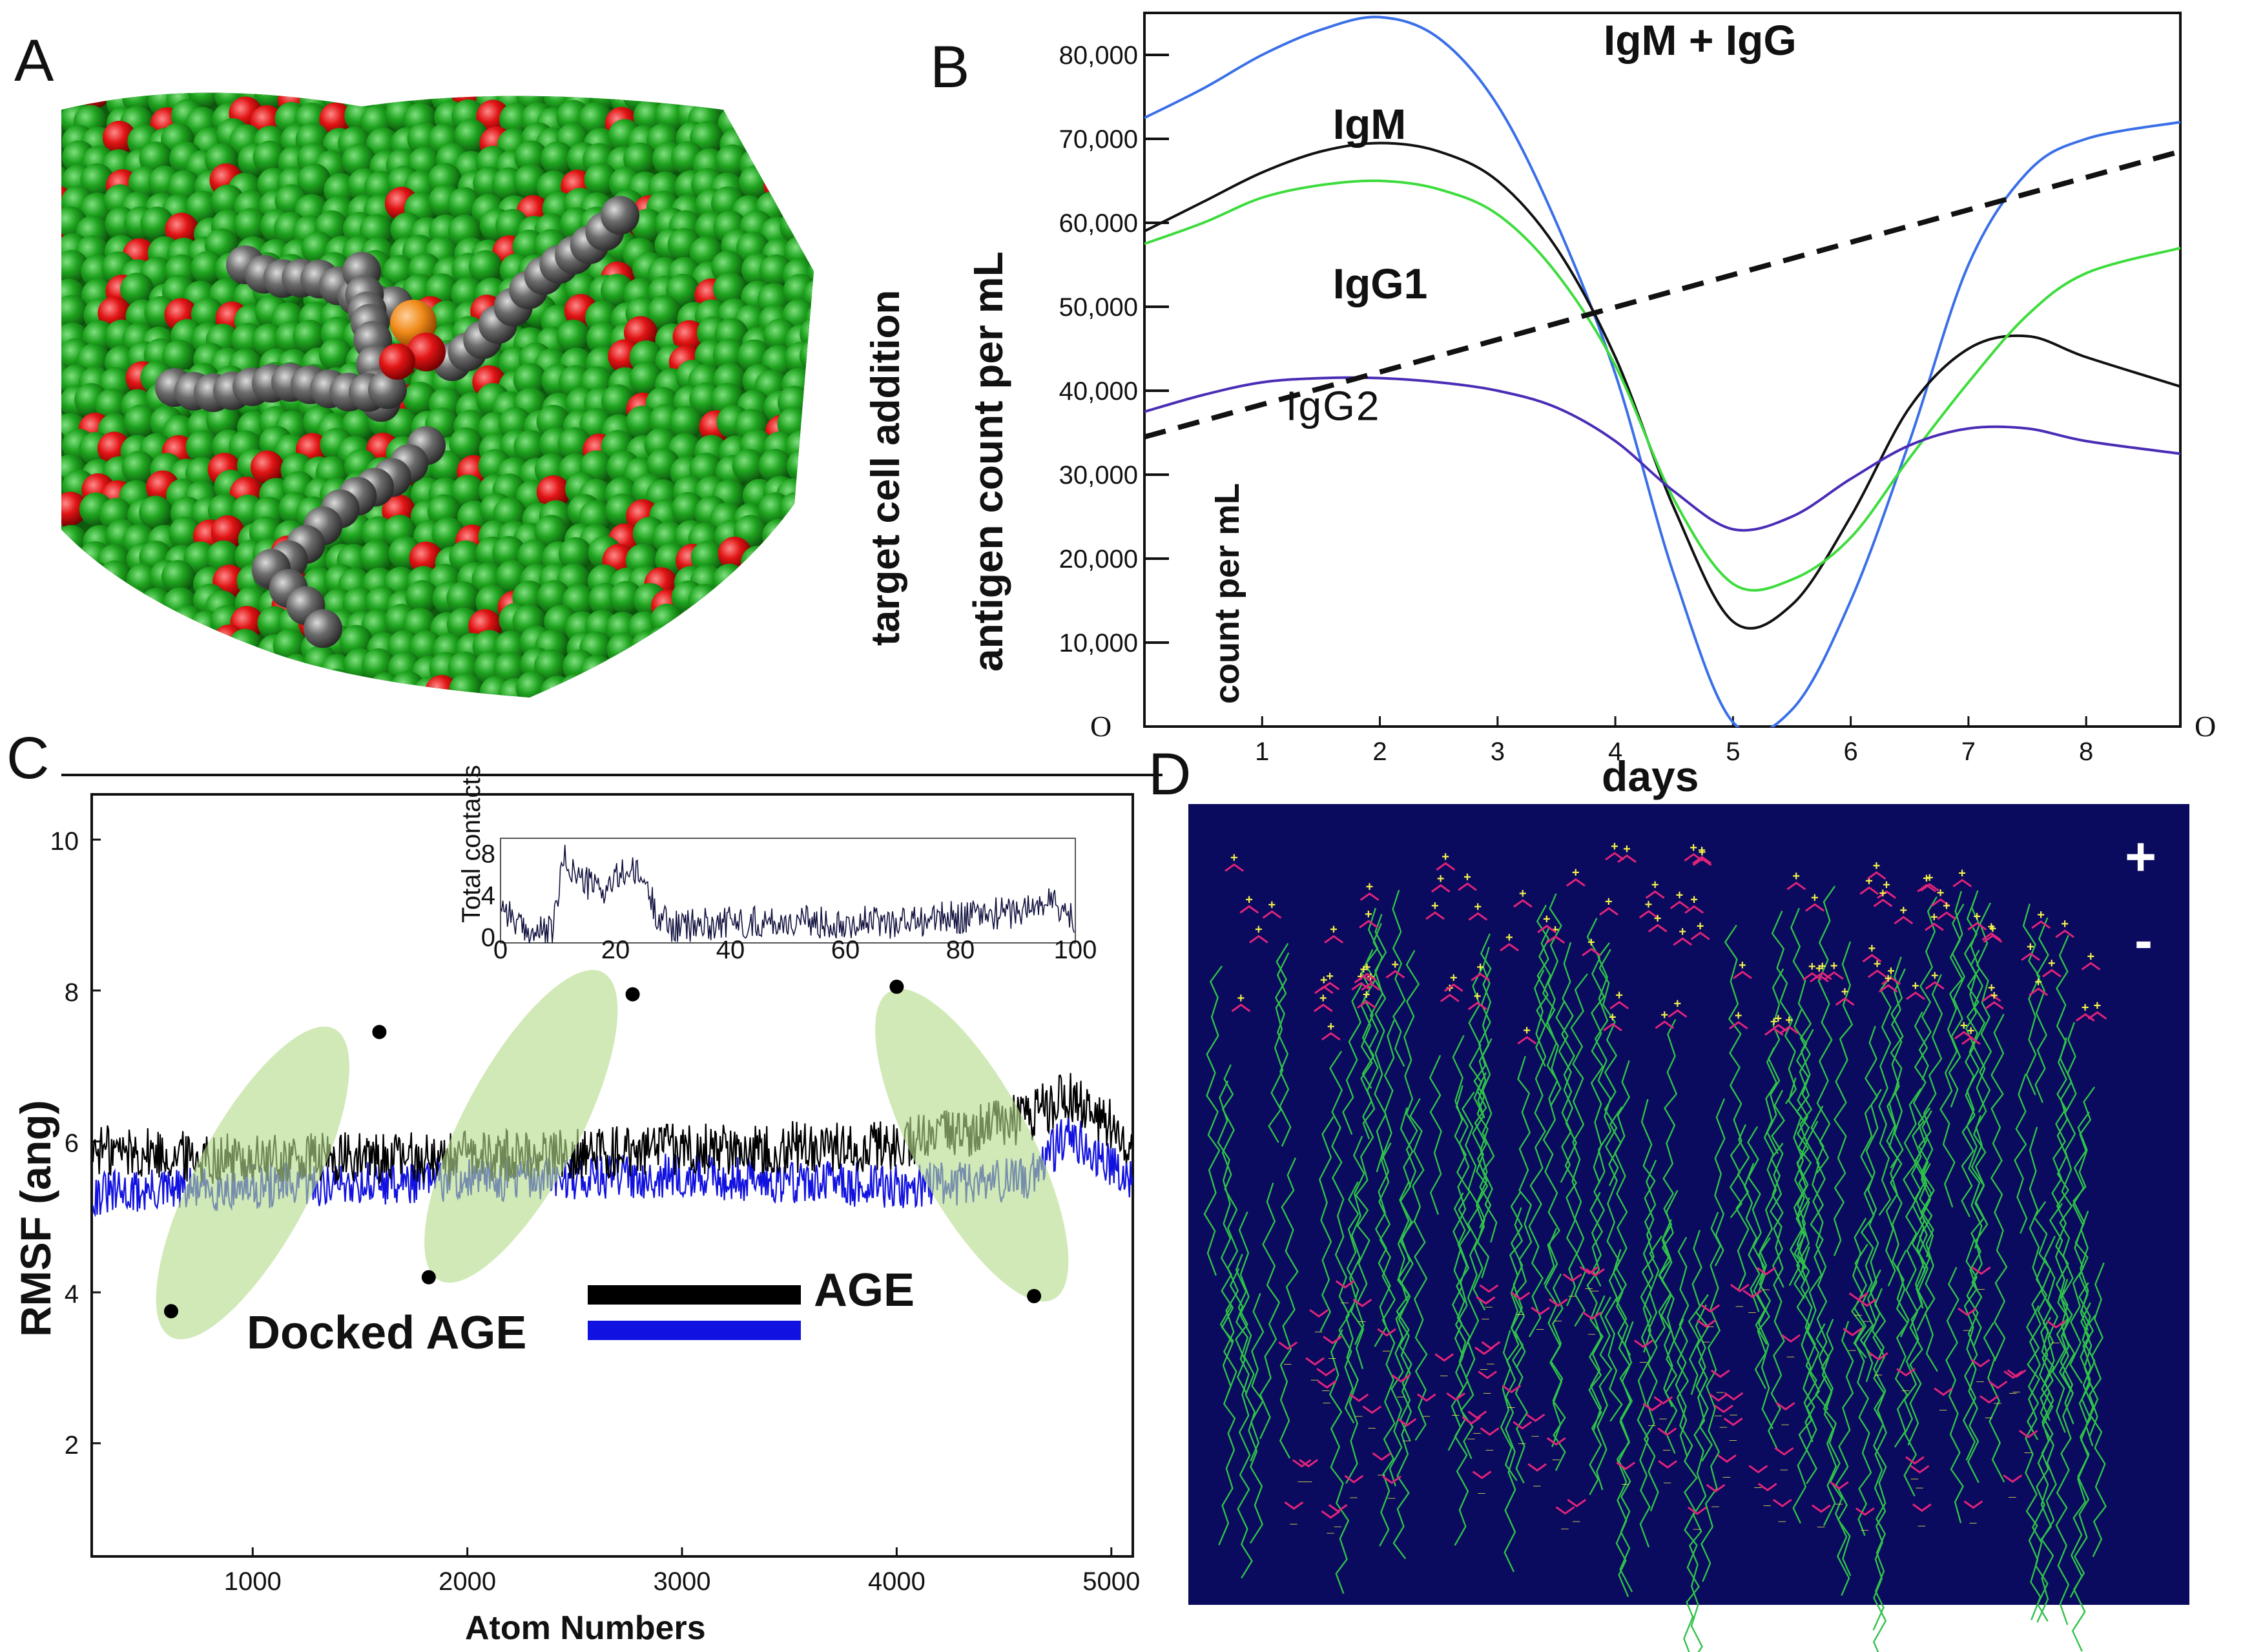 The height and width of the screenshot is (1652, 2243). Describe the element at coordinates (1733, 752) in the screenshot. I see `x-tick-label: 5` at that location.